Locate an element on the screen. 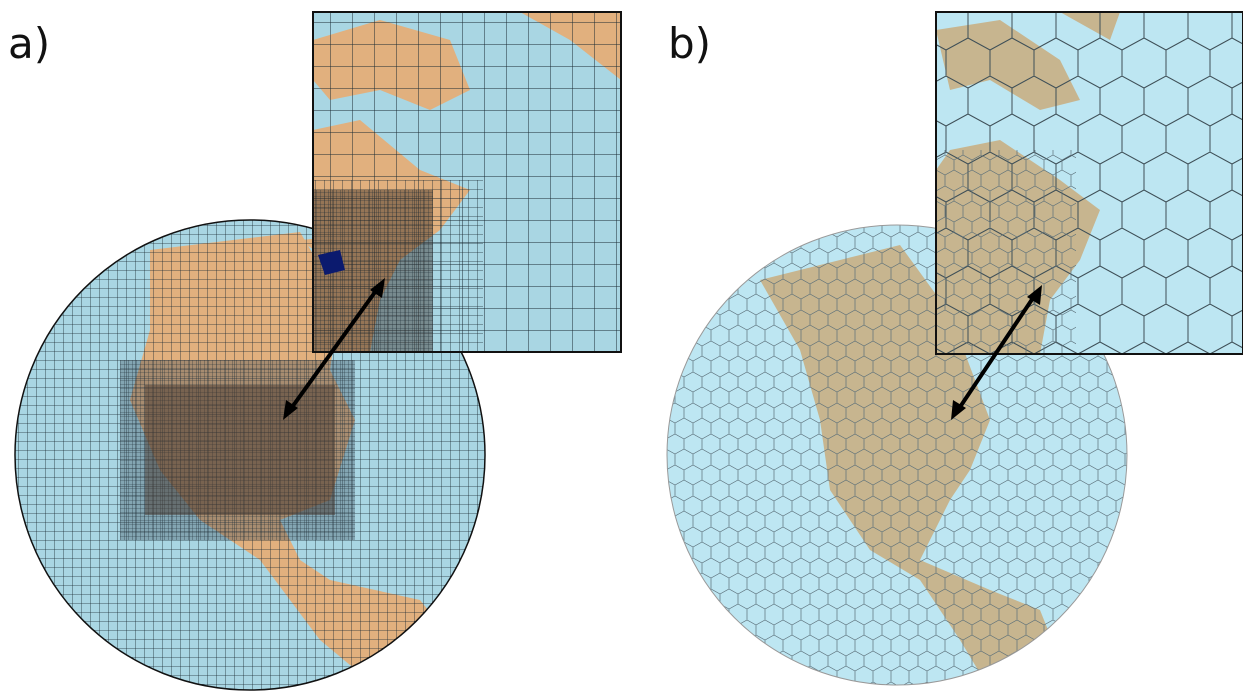 This screenshot has height=692, width=1243. inset-b is located at coordinates (1089, 183).